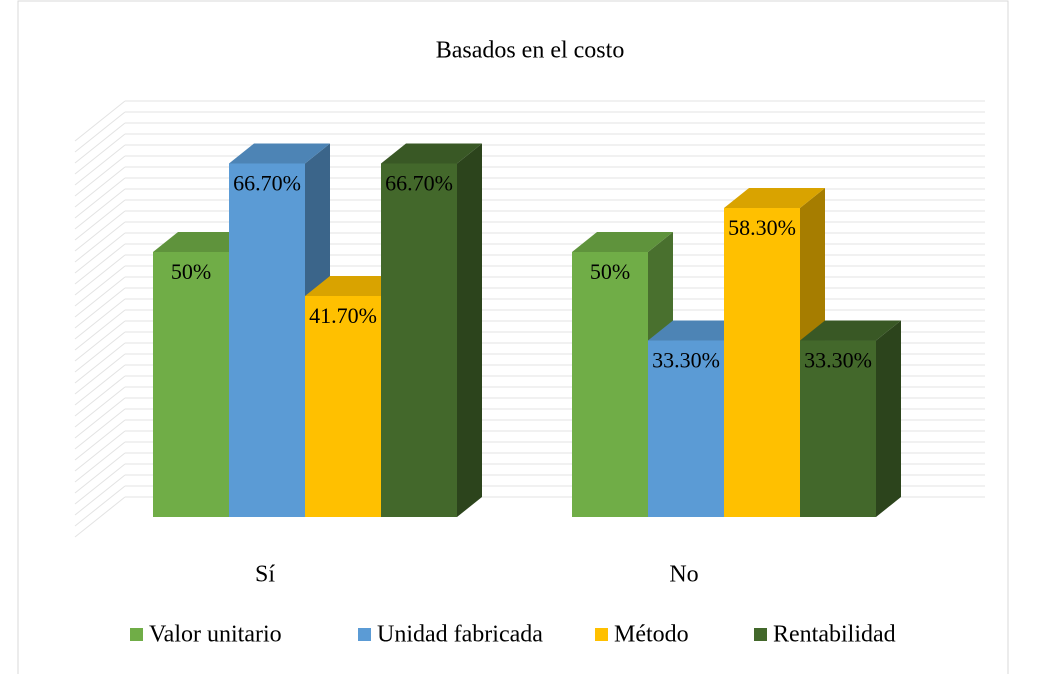 This screenshot has height=674, width=1046. What do you see at coordinates (762, 227) in the screenshot?
I see `data-label: 58.30%` at bounding box center [762, 227].